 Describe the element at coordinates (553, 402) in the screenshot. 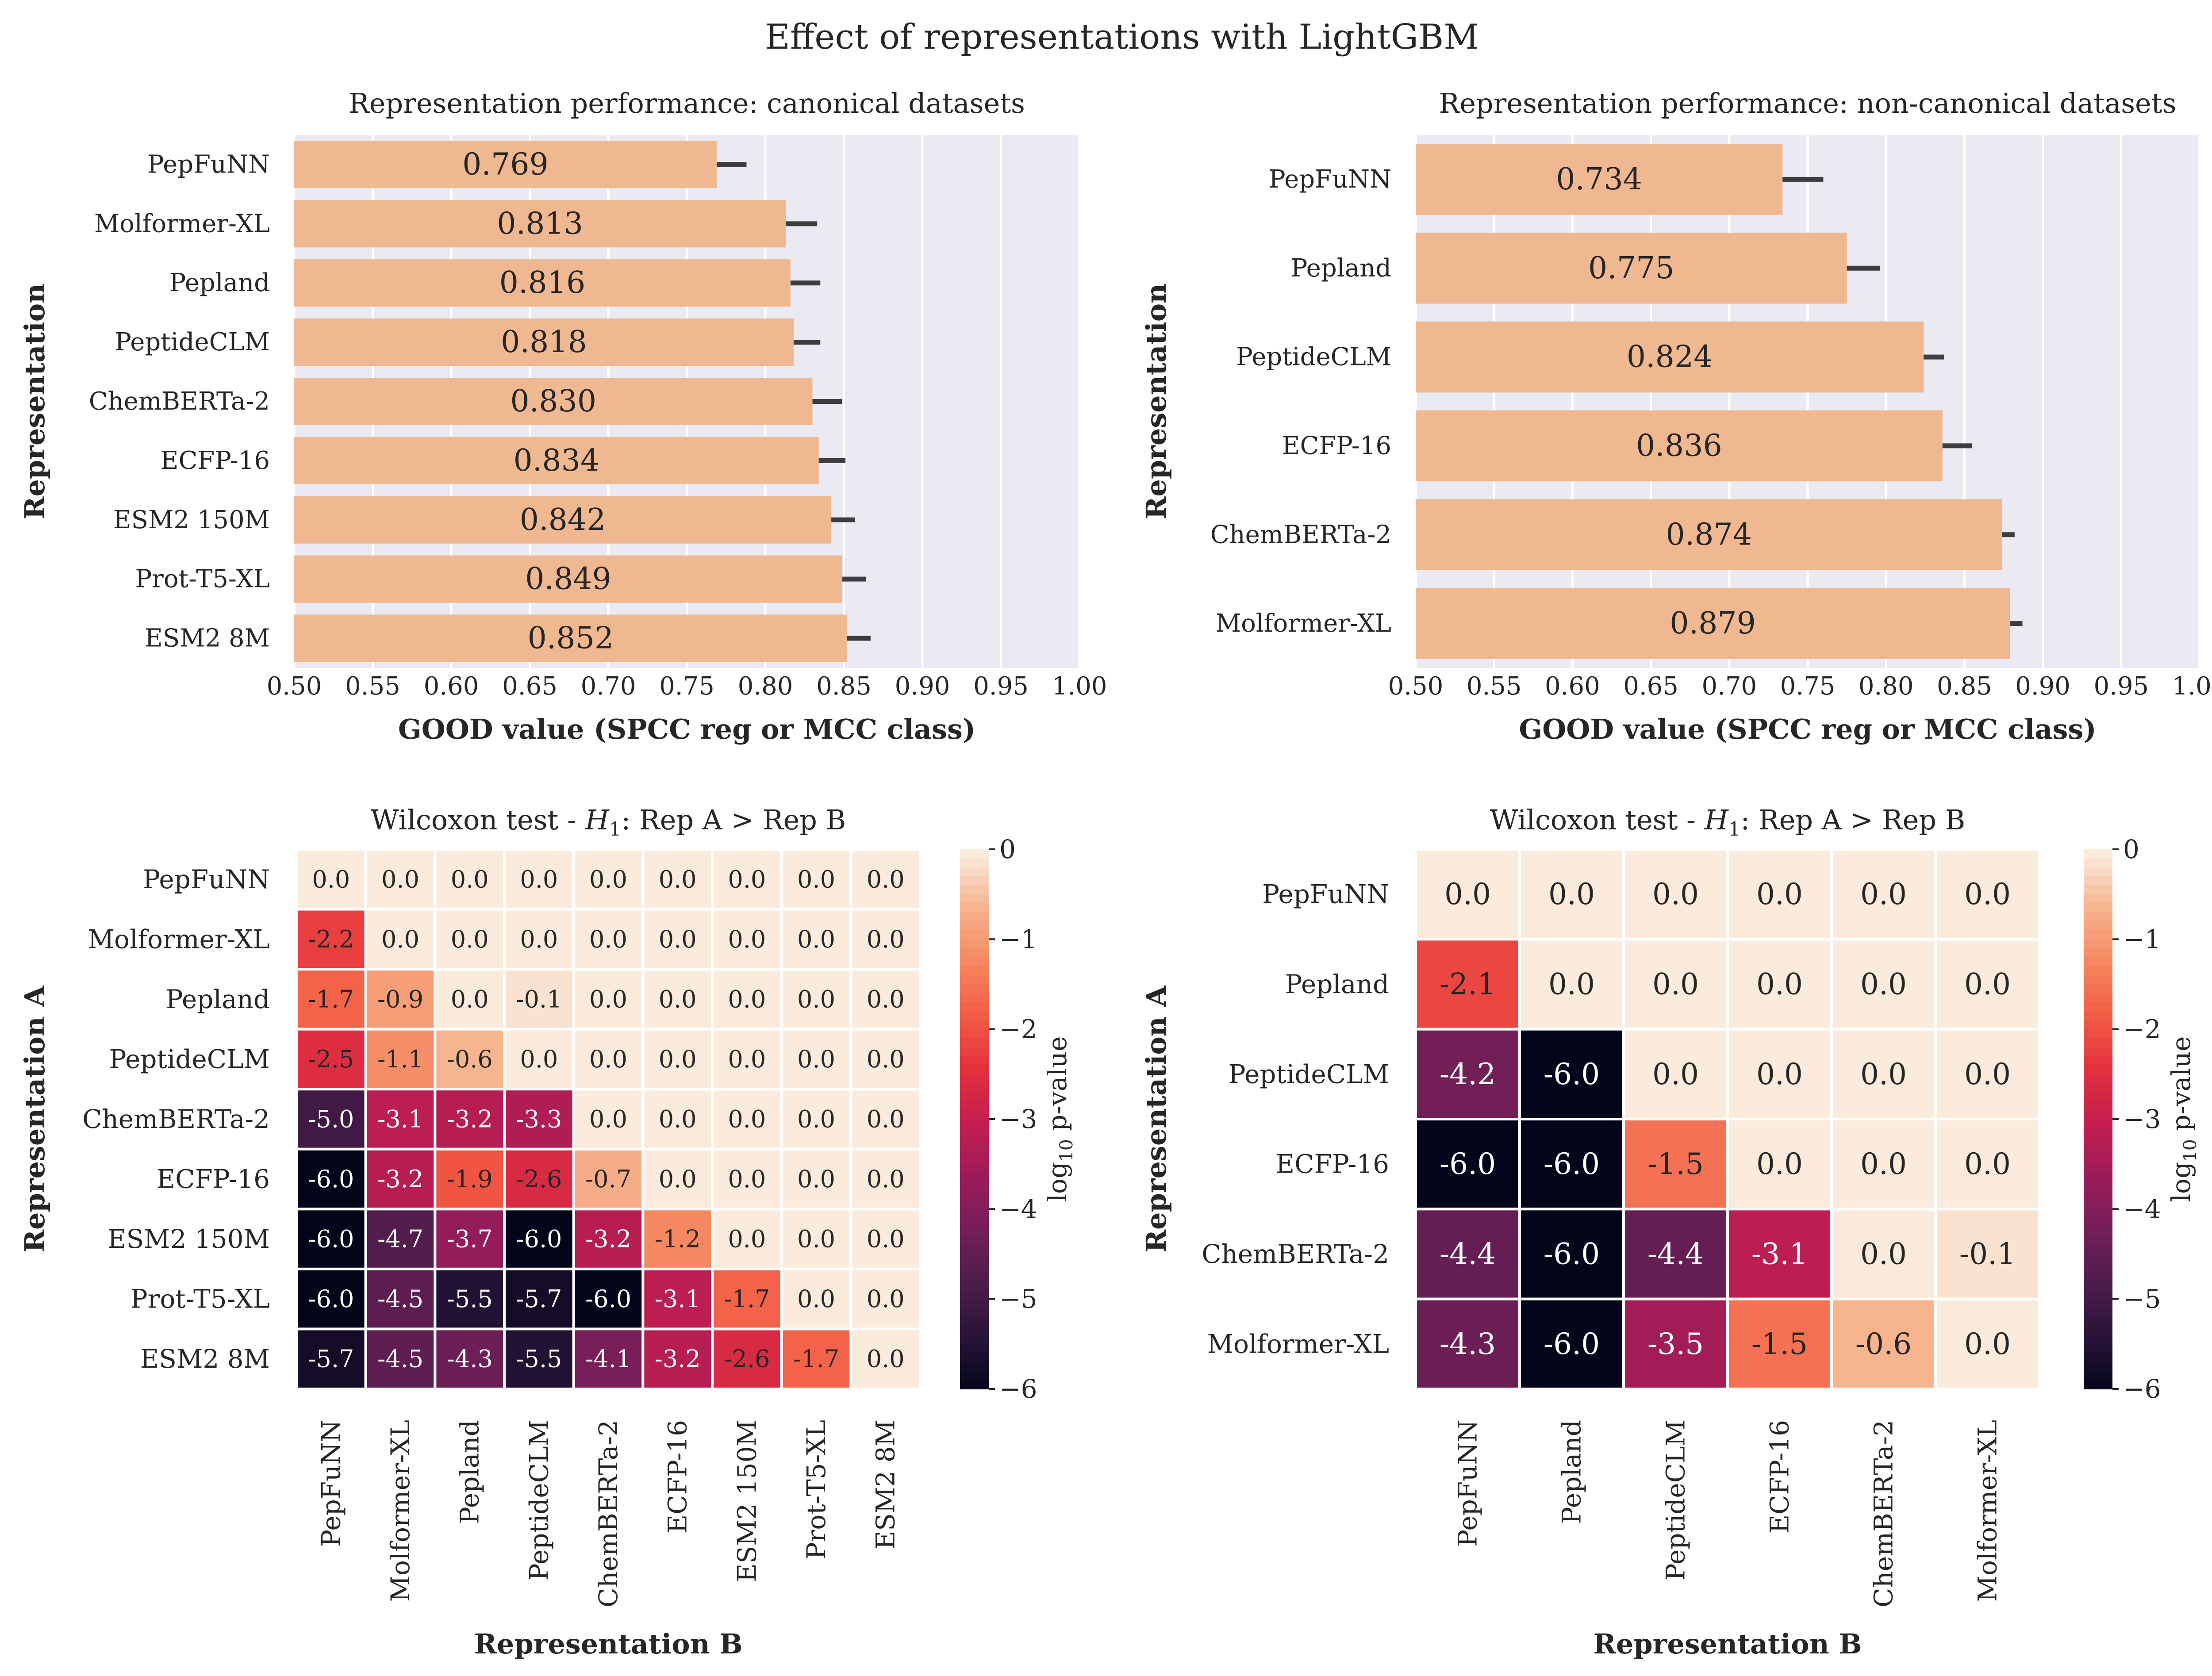

I see `bar-value-label: 0.830` at that location.